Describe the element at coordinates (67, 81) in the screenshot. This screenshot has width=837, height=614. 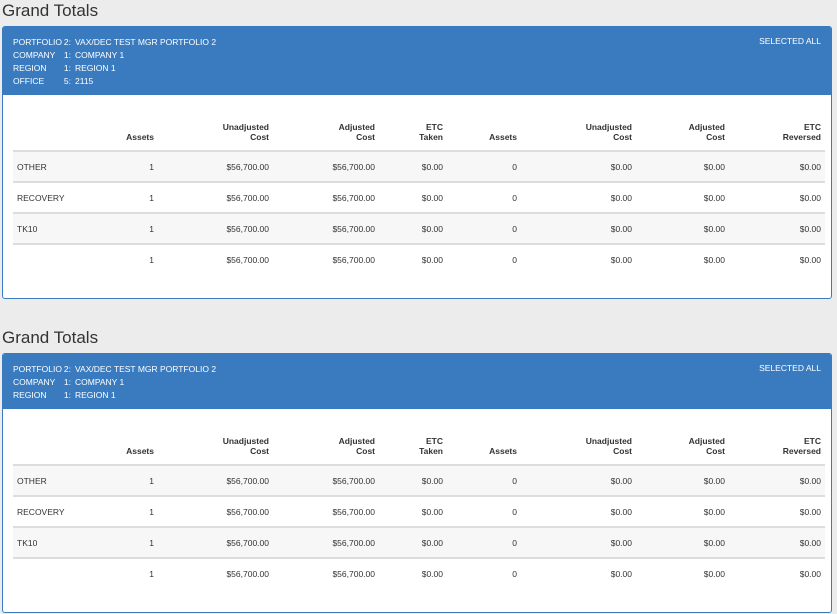
I see `filter-num: 5:` at that location.